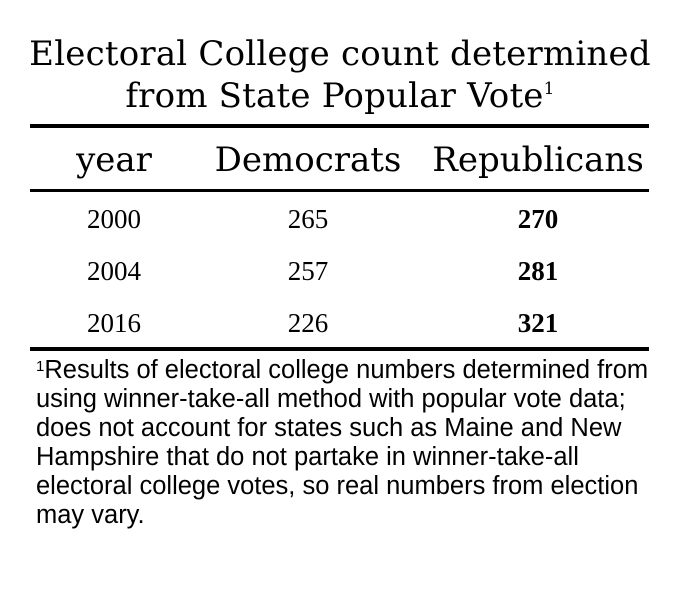 The width and height of the screenshot is (680, 603). What do you see at coordinates (538, 219) in the screenshot?
I see `cell-republicans: 270` at bounding box center [538, 219].